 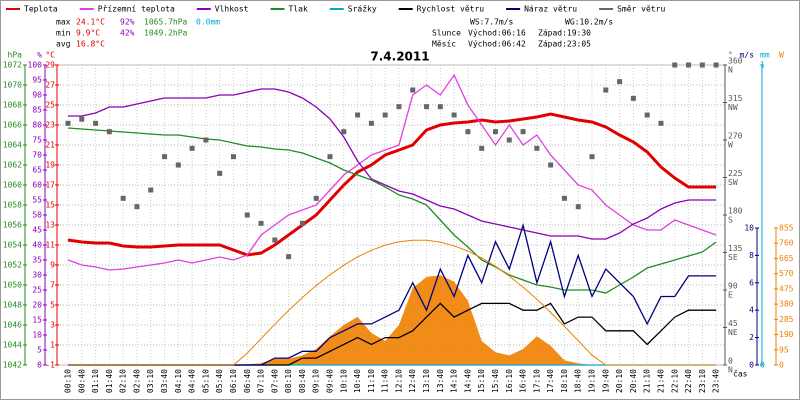 I want to click on info-text: Východ:06:16, so click(x=497, y=33).